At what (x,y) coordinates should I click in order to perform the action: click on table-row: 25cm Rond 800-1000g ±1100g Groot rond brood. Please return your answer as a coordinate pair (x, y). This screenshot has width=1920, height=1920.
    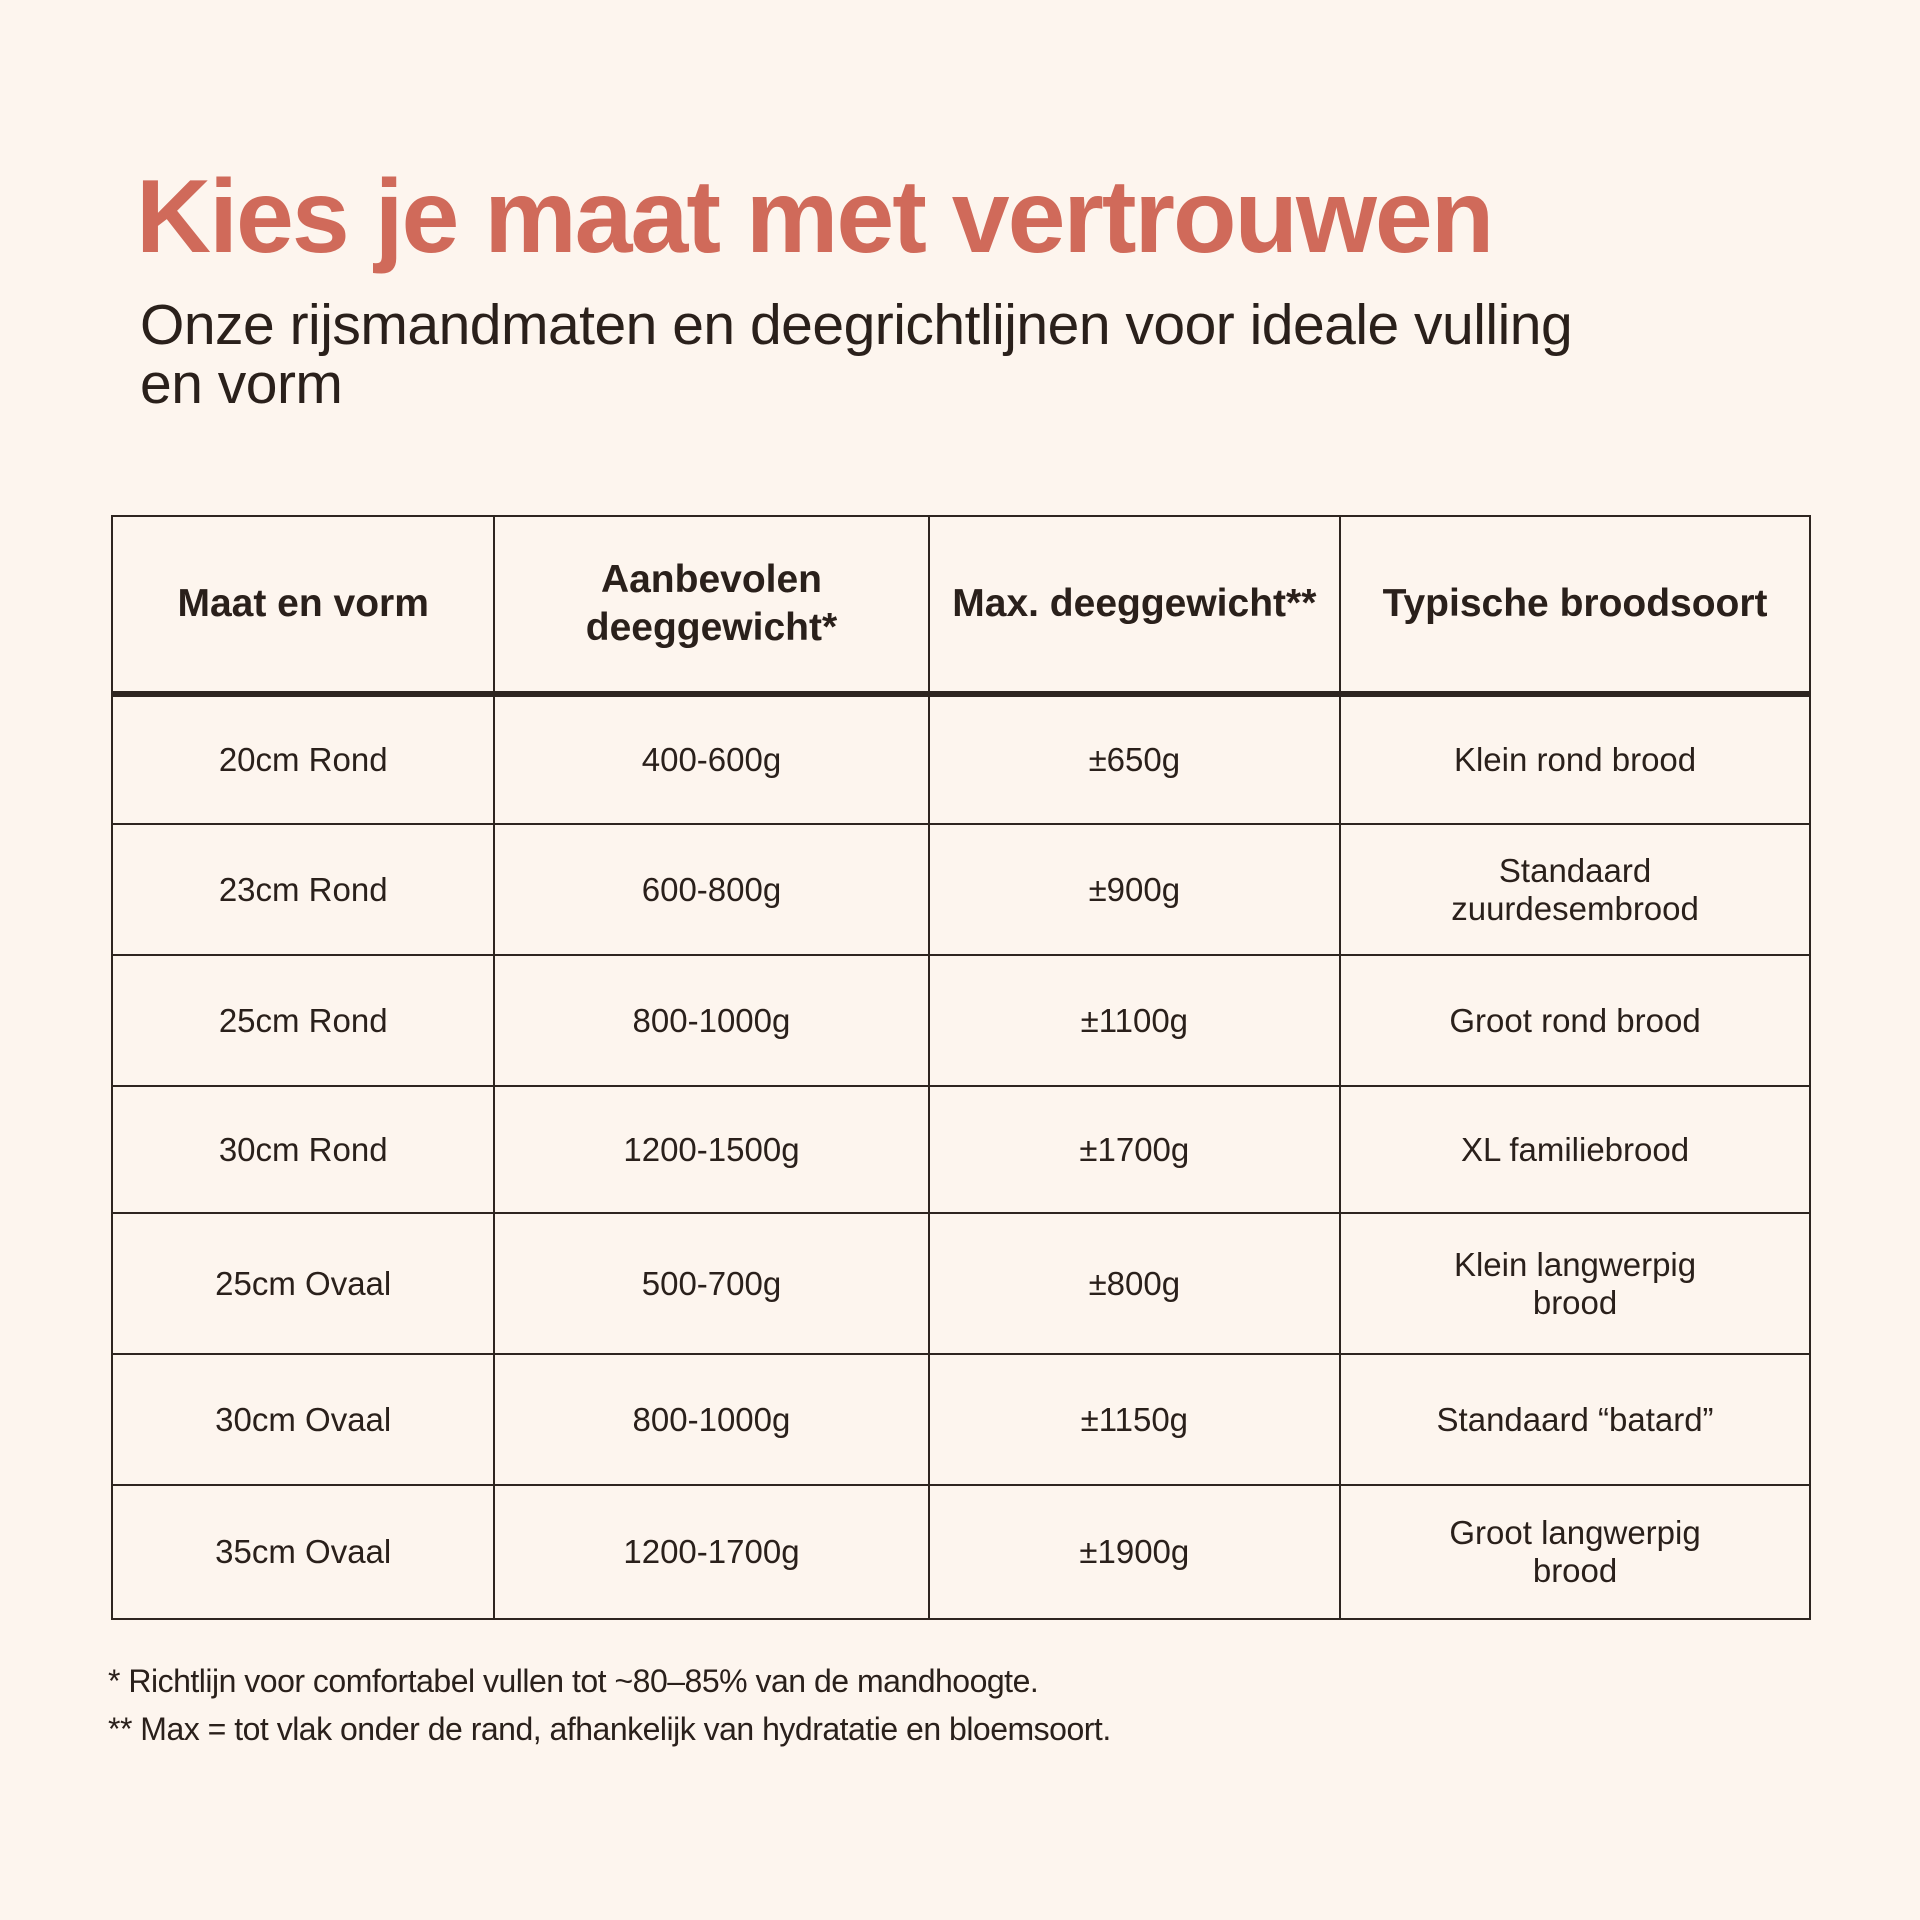
    Looking at the image, I should click on (960, 1020).